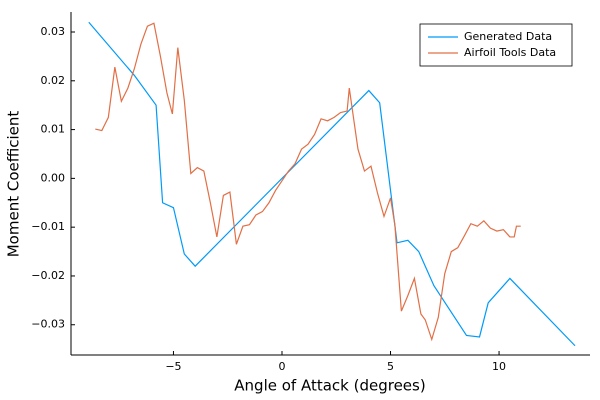  What do you see at coordinates (48, 226) in the screenshot?
I see `y-tick-label: −0.01` at bounding box center [48, 226].